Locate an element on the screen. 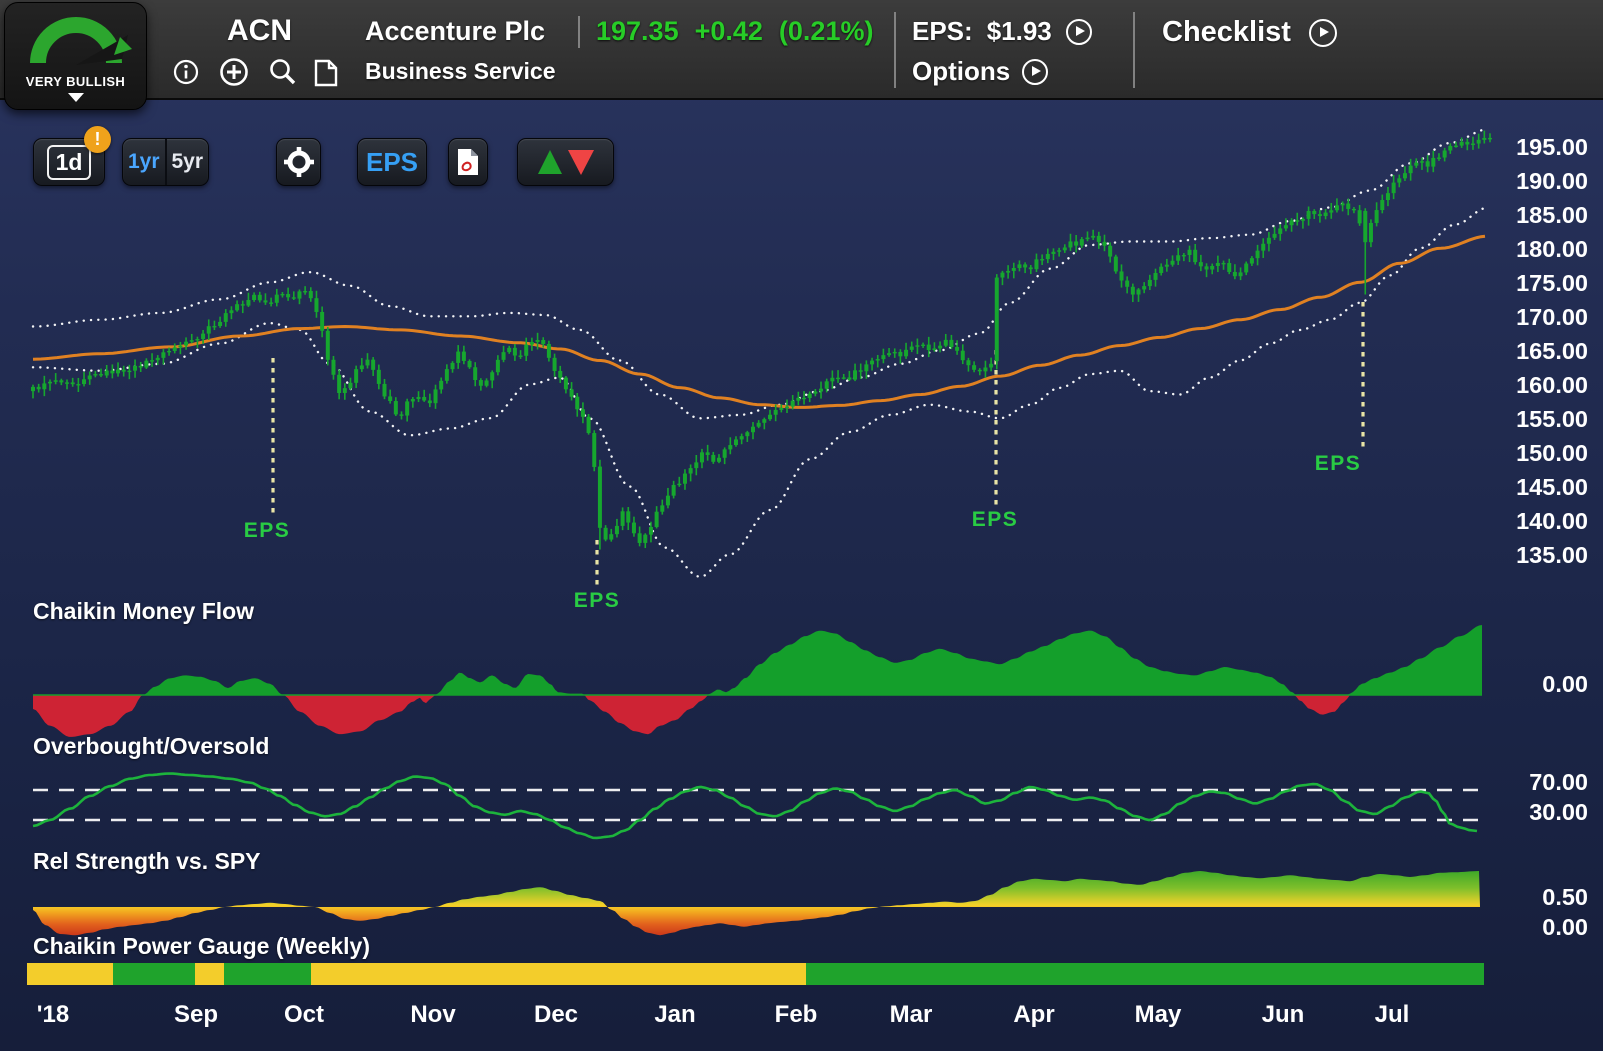  add-icon is located at coordinates (234, 72).